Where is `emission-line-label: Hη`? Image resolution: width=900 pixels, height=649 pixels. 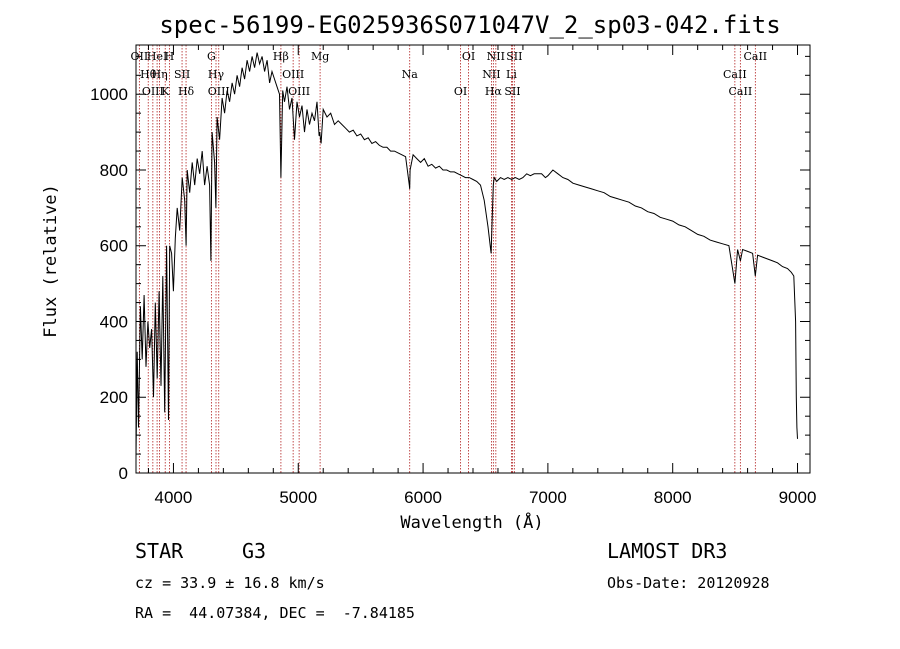
emission-line-label: Hη is located at coordinates (159, 74).